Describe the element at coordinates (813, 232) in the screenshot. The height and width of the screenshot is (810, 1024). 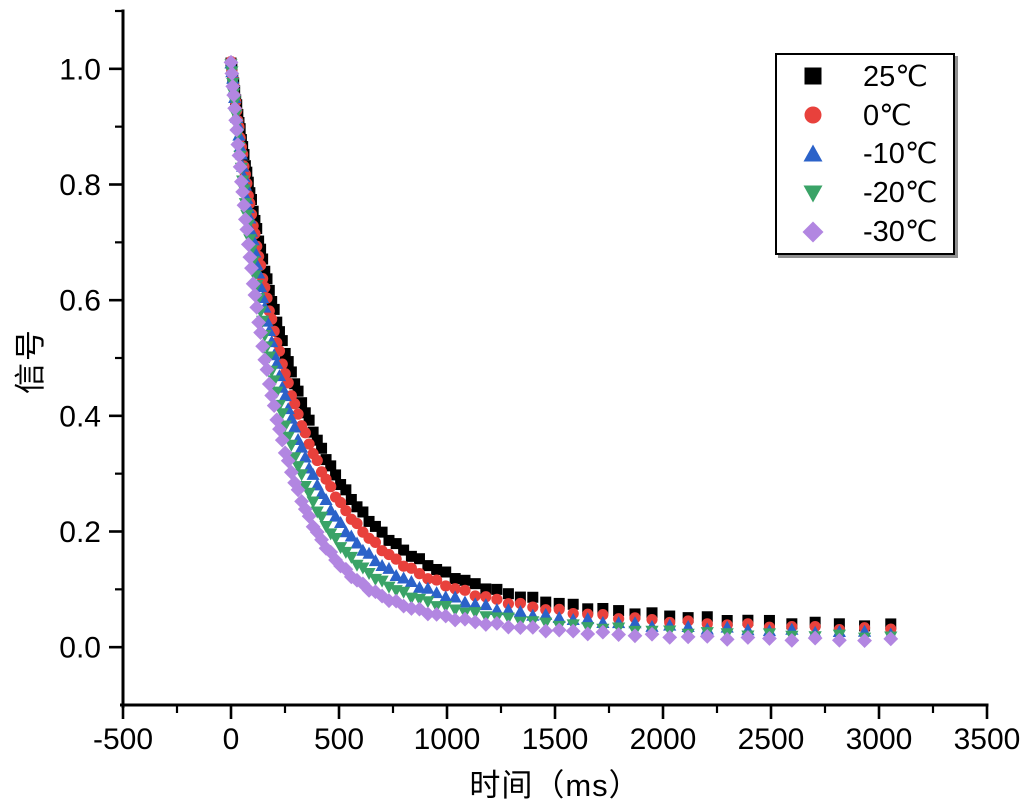
I see `diamond-marker-icon` at that location.